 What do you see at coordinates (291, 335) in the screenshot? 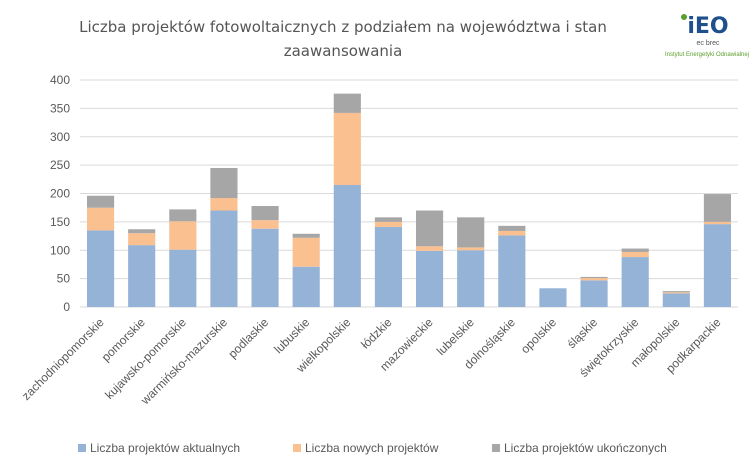
I see `x-category-label: lubuskie` at bounding box center [291, 335].